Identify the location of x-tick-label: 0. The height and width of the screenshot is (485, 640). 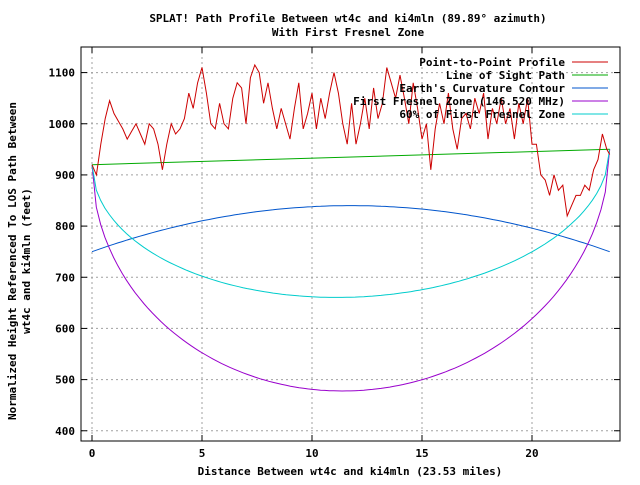
(92, 453).